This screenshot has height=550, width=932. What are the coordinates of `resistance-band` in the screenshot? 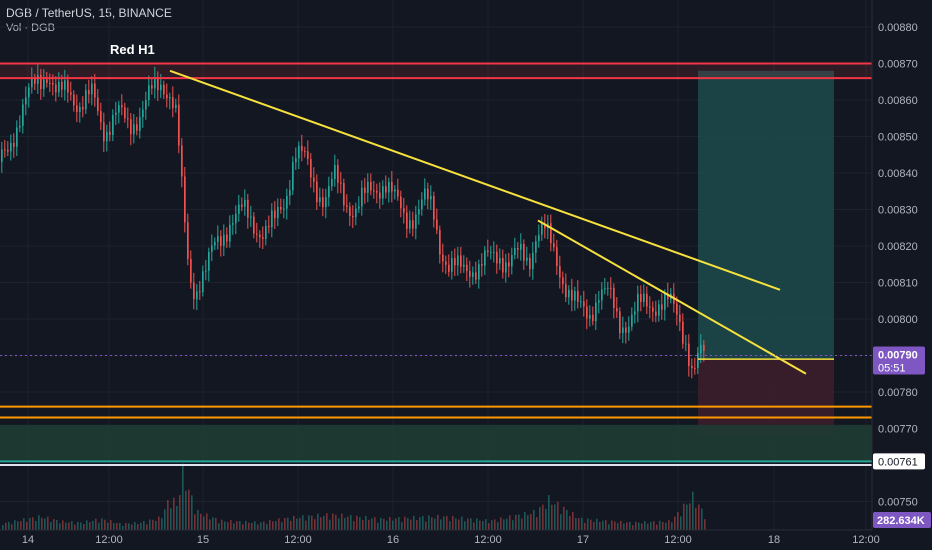 It's located at (436, 71).